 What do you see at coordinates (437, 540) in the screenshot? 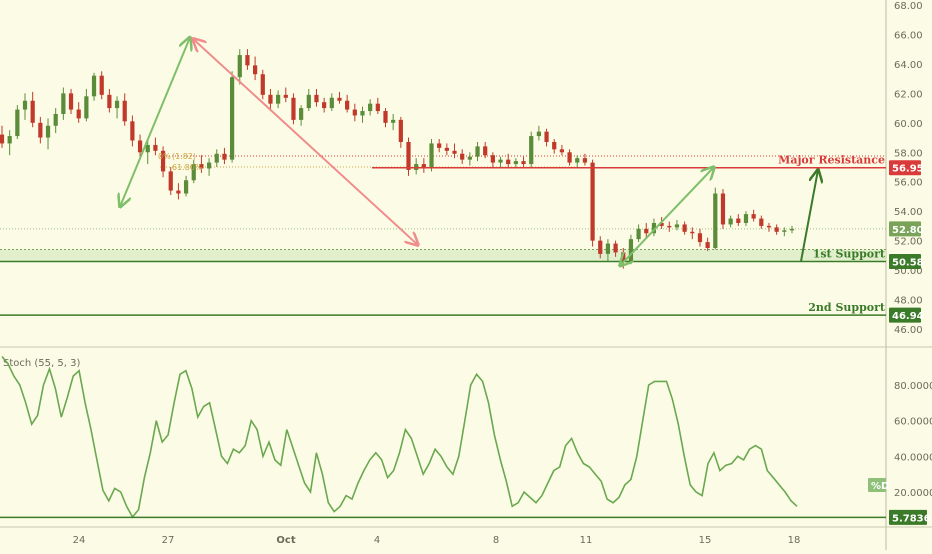
I see `x-axis: 24 27 Oct 4 8 11 15 18` at bounding box center [437, 540].